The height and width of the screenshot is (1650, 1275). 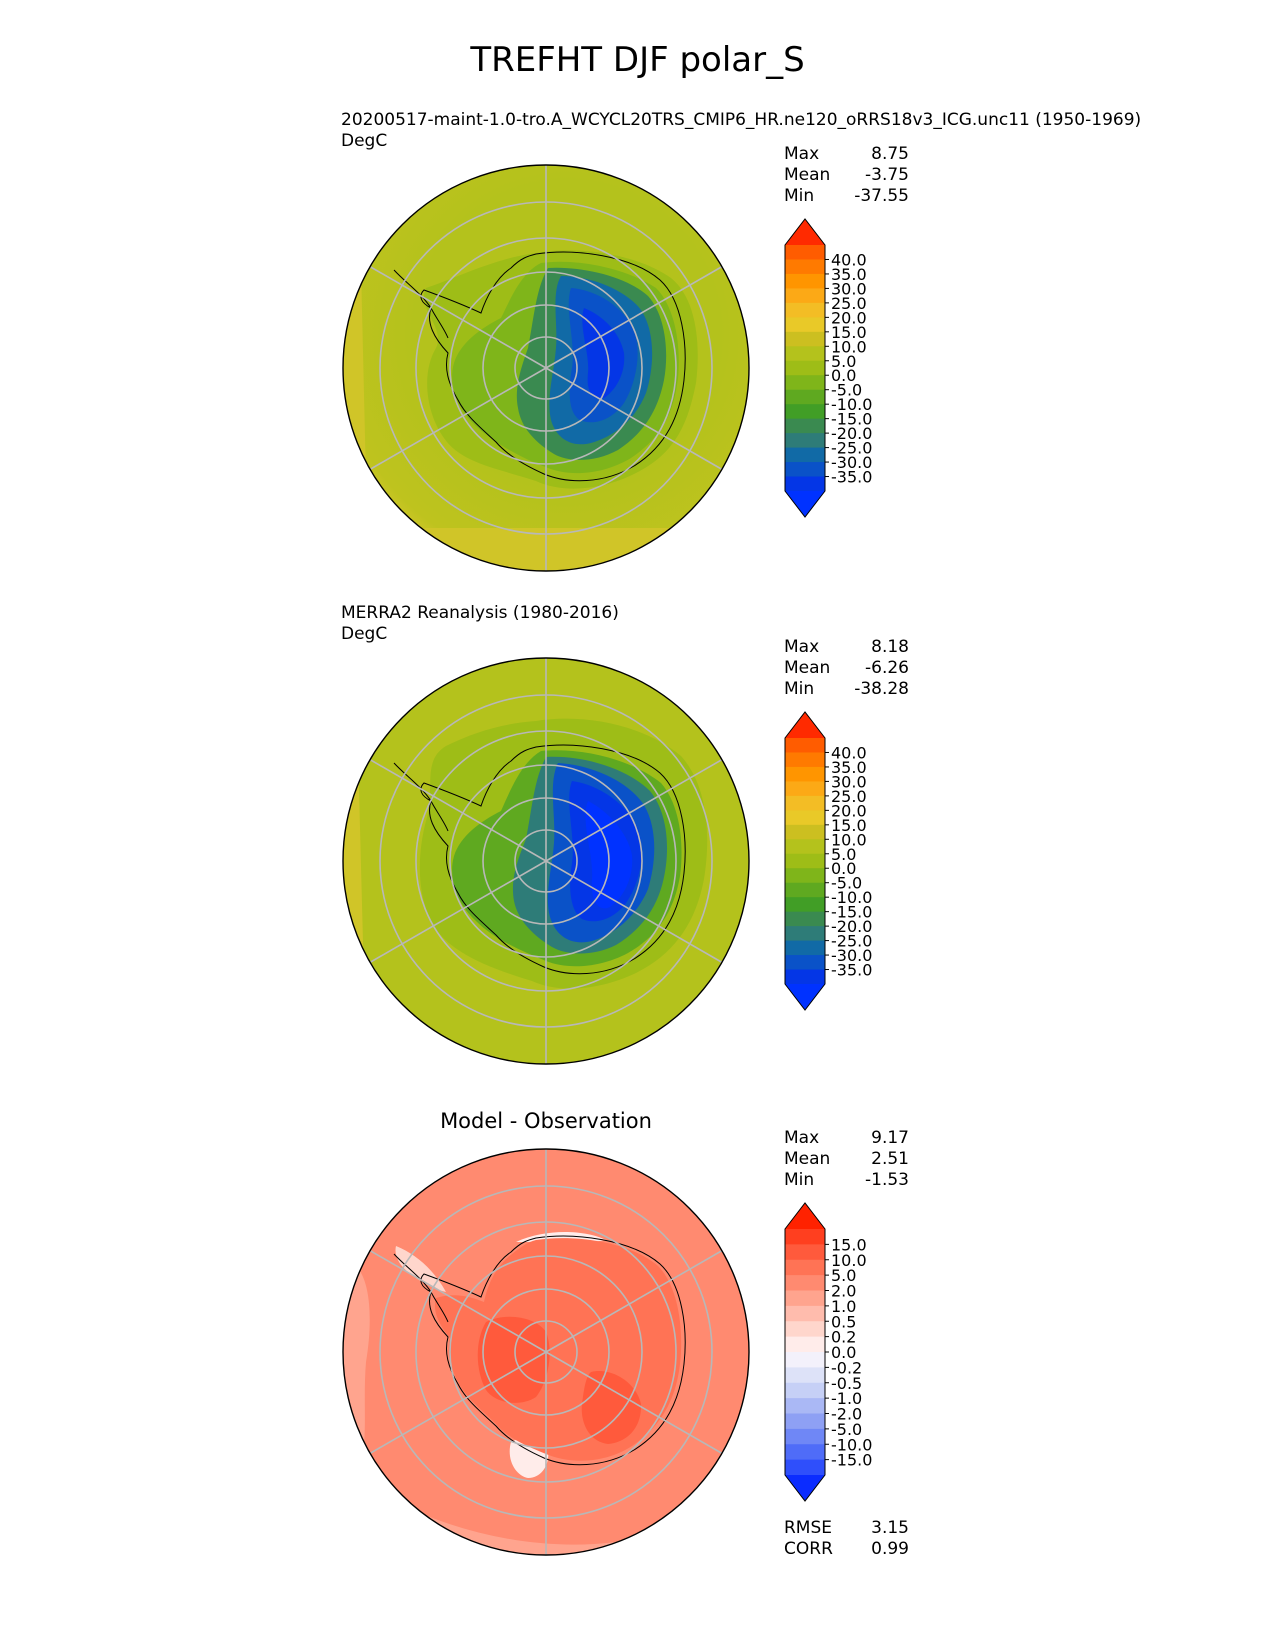 What do you see at coordinates (846, 1159) in the screenshot?
I see `panel-3-stats: Max 9.17 Mean 2.51 Min -1.53` at bounding box center [846, 1159].